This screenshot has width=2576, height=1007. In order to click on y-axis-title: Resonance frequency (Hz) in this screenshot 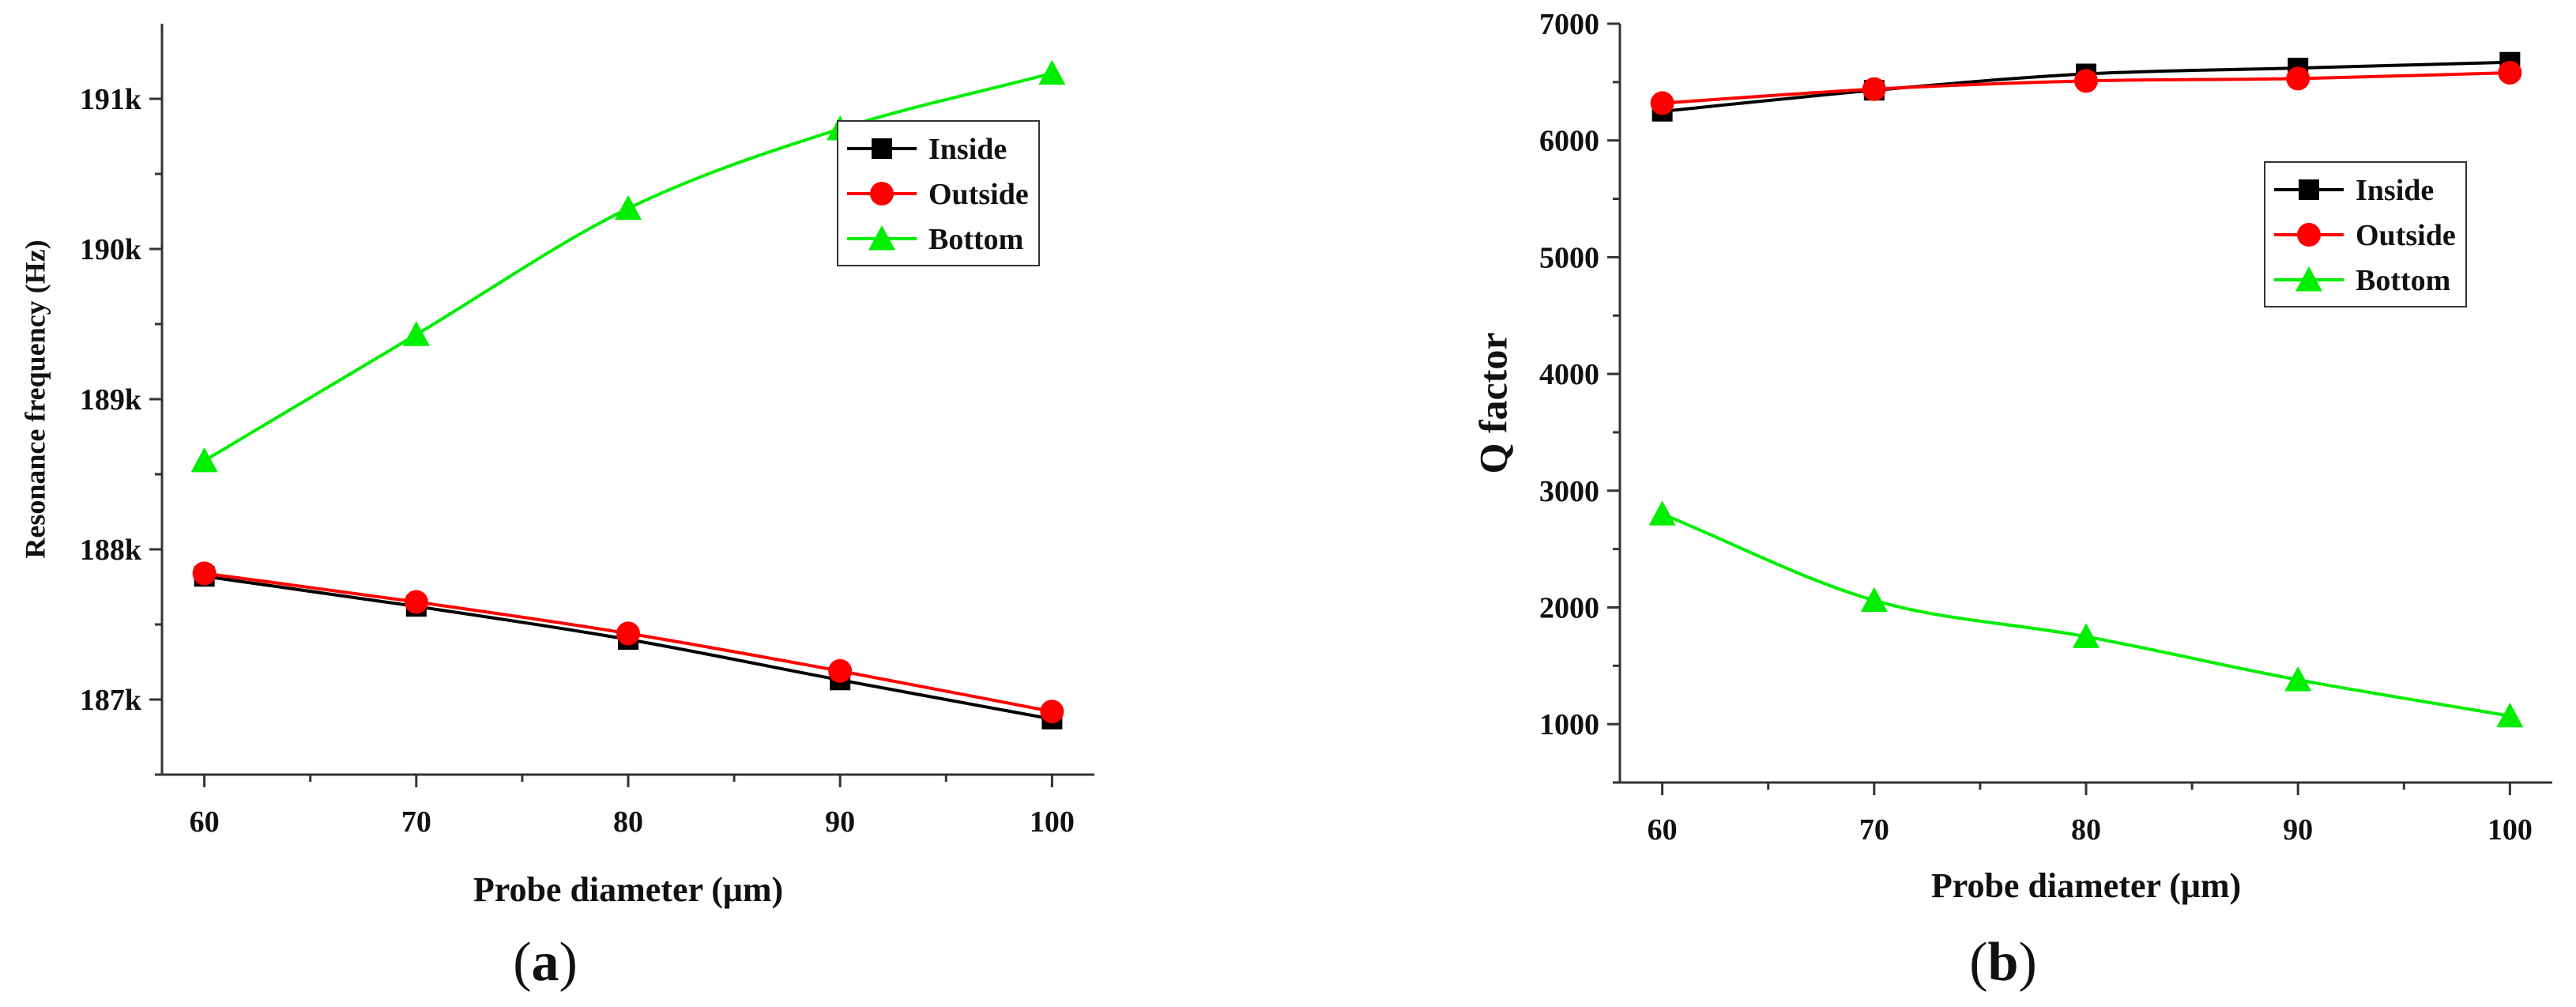, I will do `click(35, 398)`.